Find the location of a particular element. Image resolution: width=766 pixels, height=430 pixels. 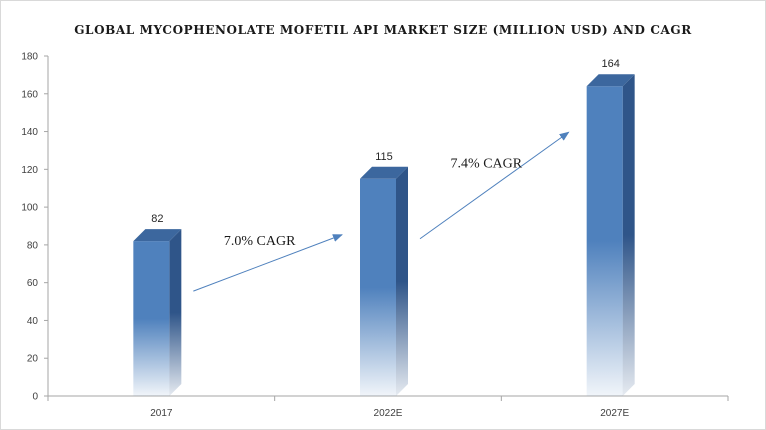

y-tick-label: 180 is located at coordinates (29, 57).